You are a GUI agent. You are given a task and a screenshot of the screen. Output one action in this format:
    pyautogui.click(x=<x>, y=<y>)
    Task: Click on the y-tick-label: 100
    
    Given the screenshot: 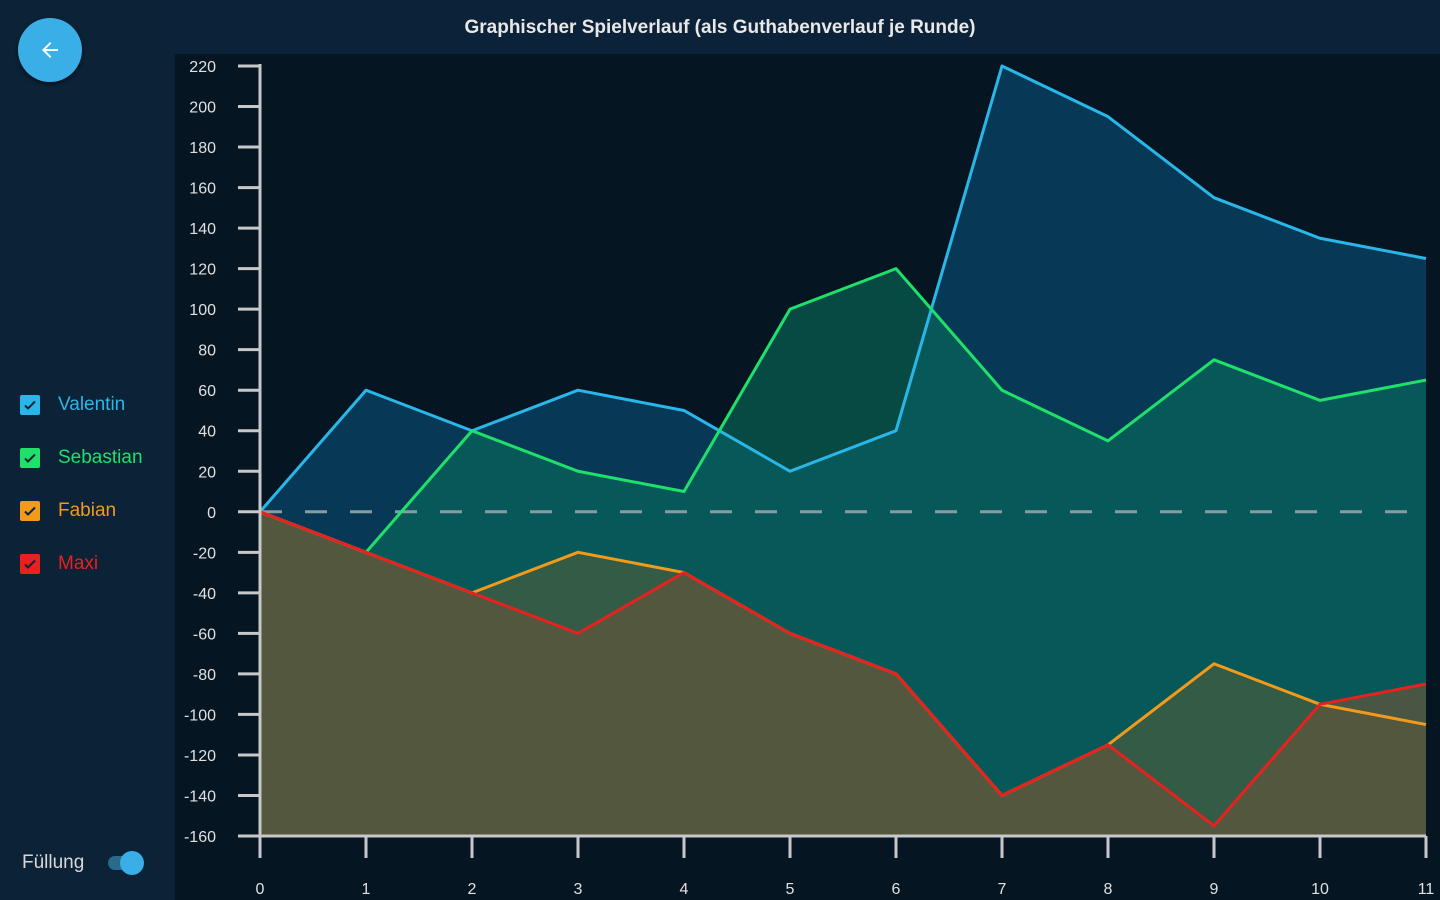 What is the action you would take?
    pyautogui.click(x=202, y=310)
    